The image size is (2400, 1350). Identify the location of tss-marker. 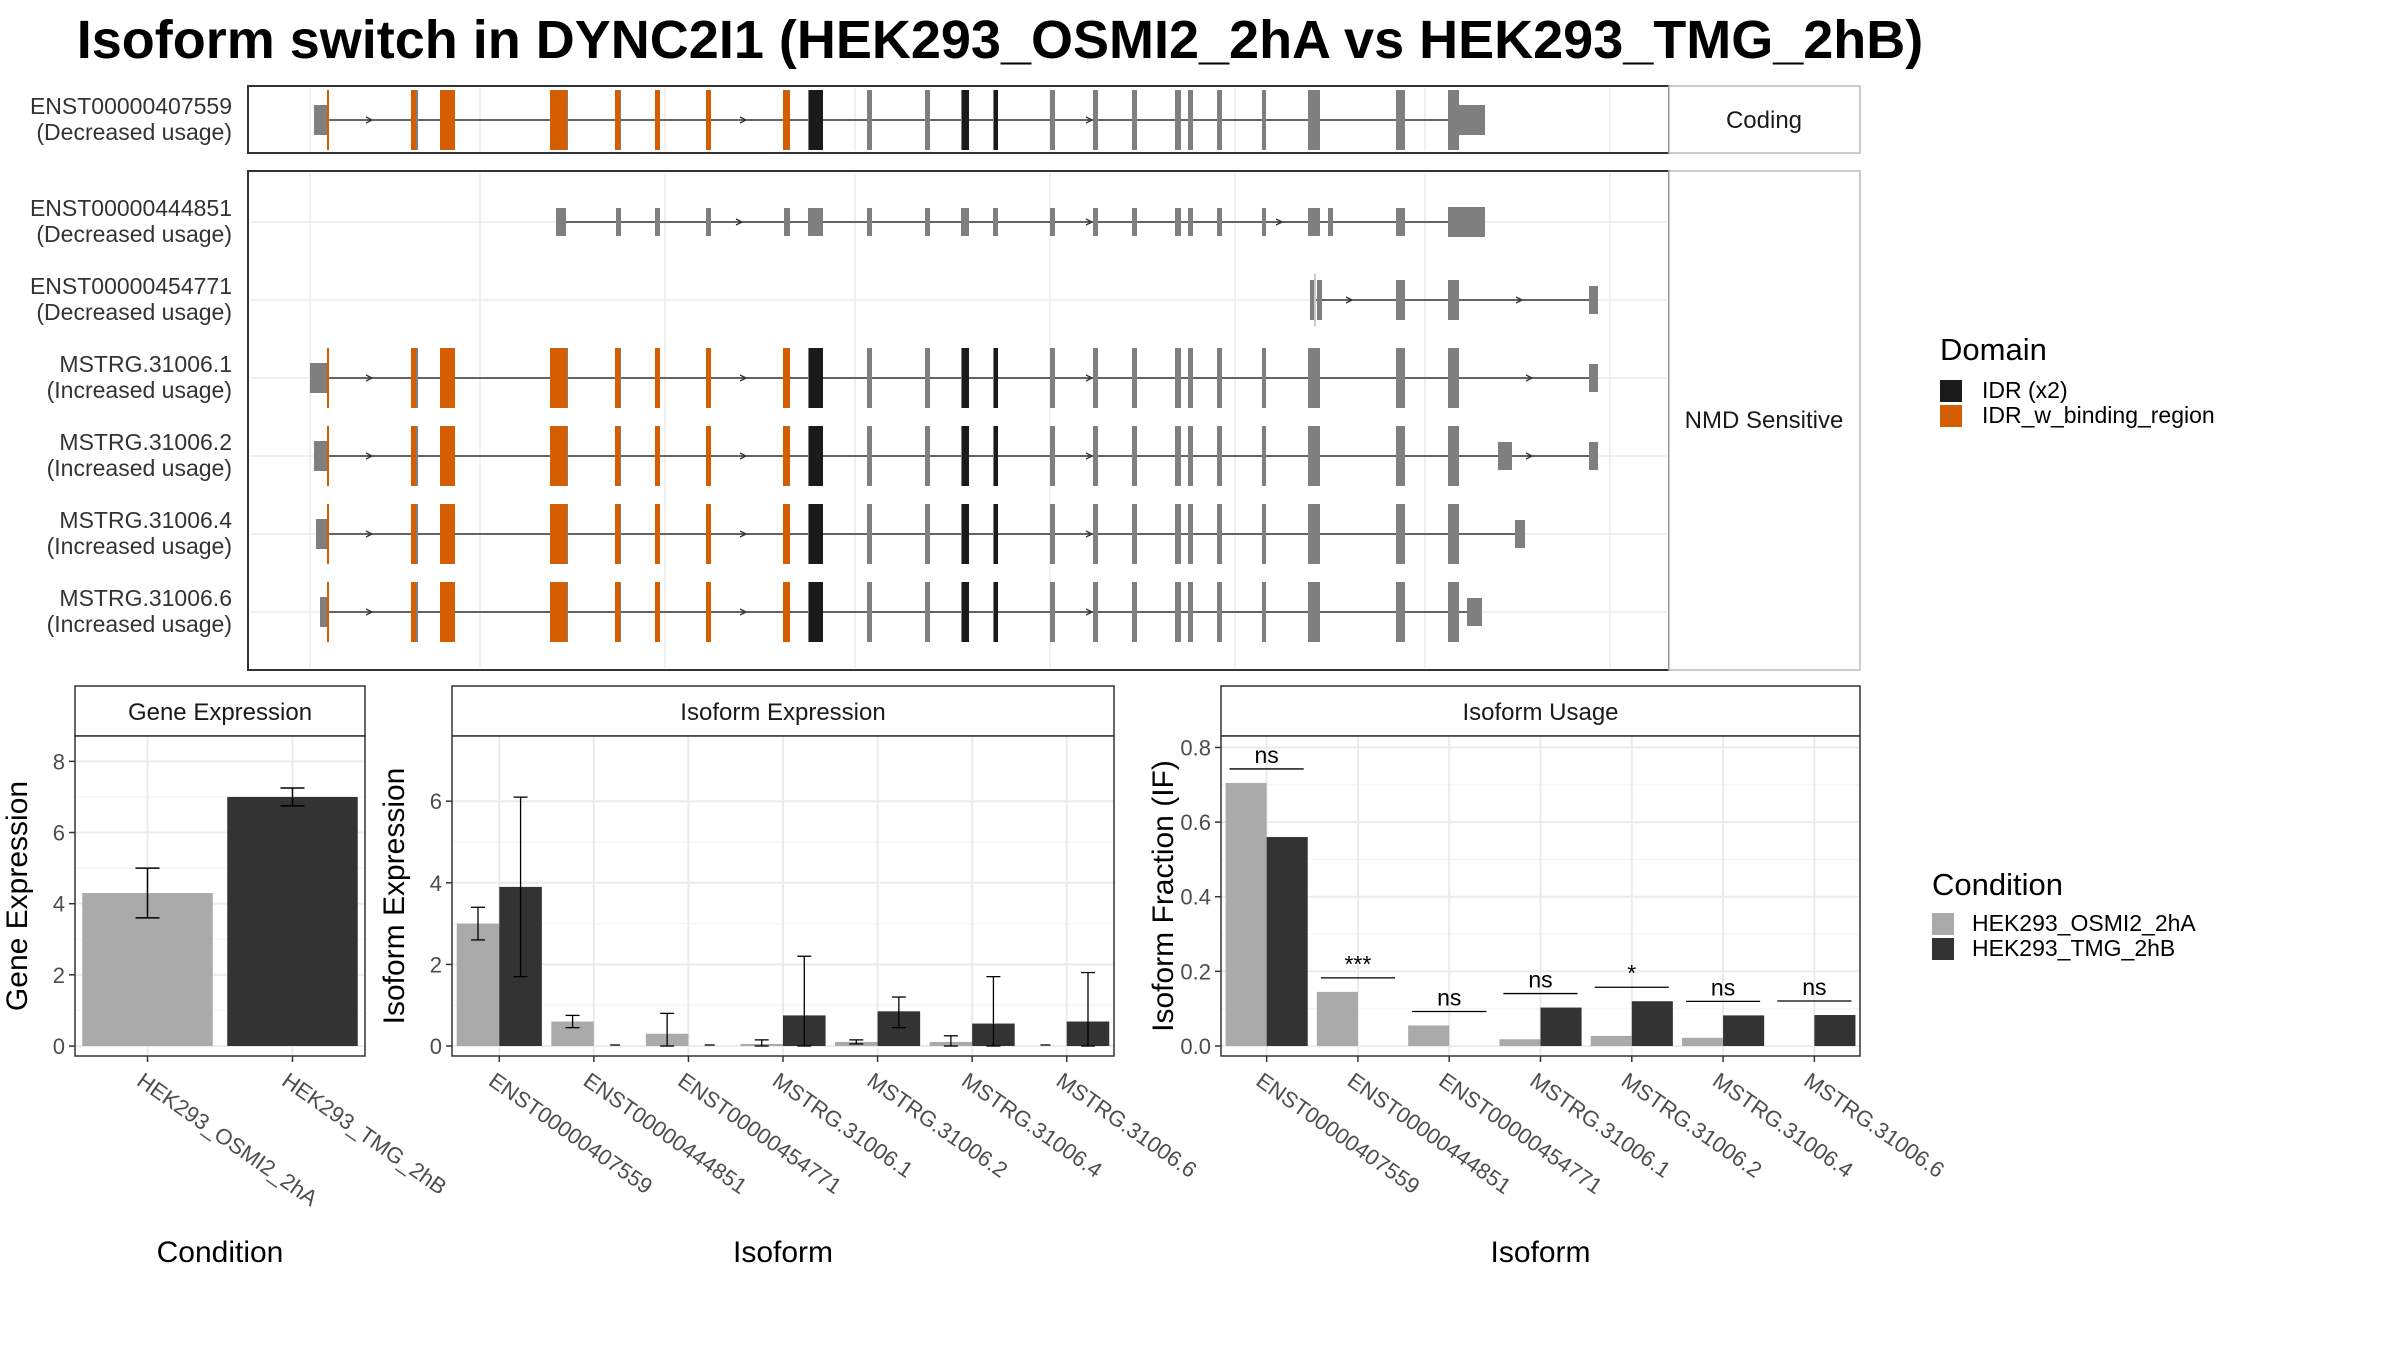
(1315, 300).